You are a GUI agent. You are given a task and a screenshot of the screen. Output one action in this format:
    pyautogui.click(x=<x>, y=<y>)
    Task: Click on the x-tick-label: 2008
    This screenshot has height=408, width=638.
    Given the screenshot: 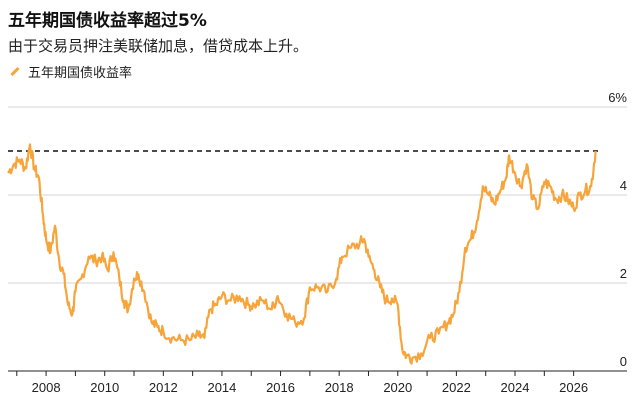 What is the action you would take?
    pyautogui.click(x=46, y=387)
    